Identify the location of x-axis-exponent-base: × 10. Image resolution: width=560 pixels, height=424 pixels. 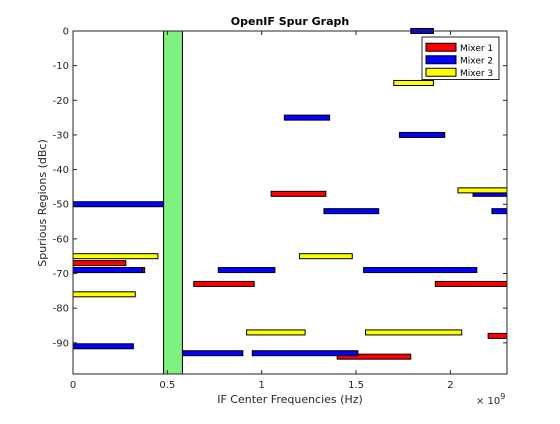
(488, 401).